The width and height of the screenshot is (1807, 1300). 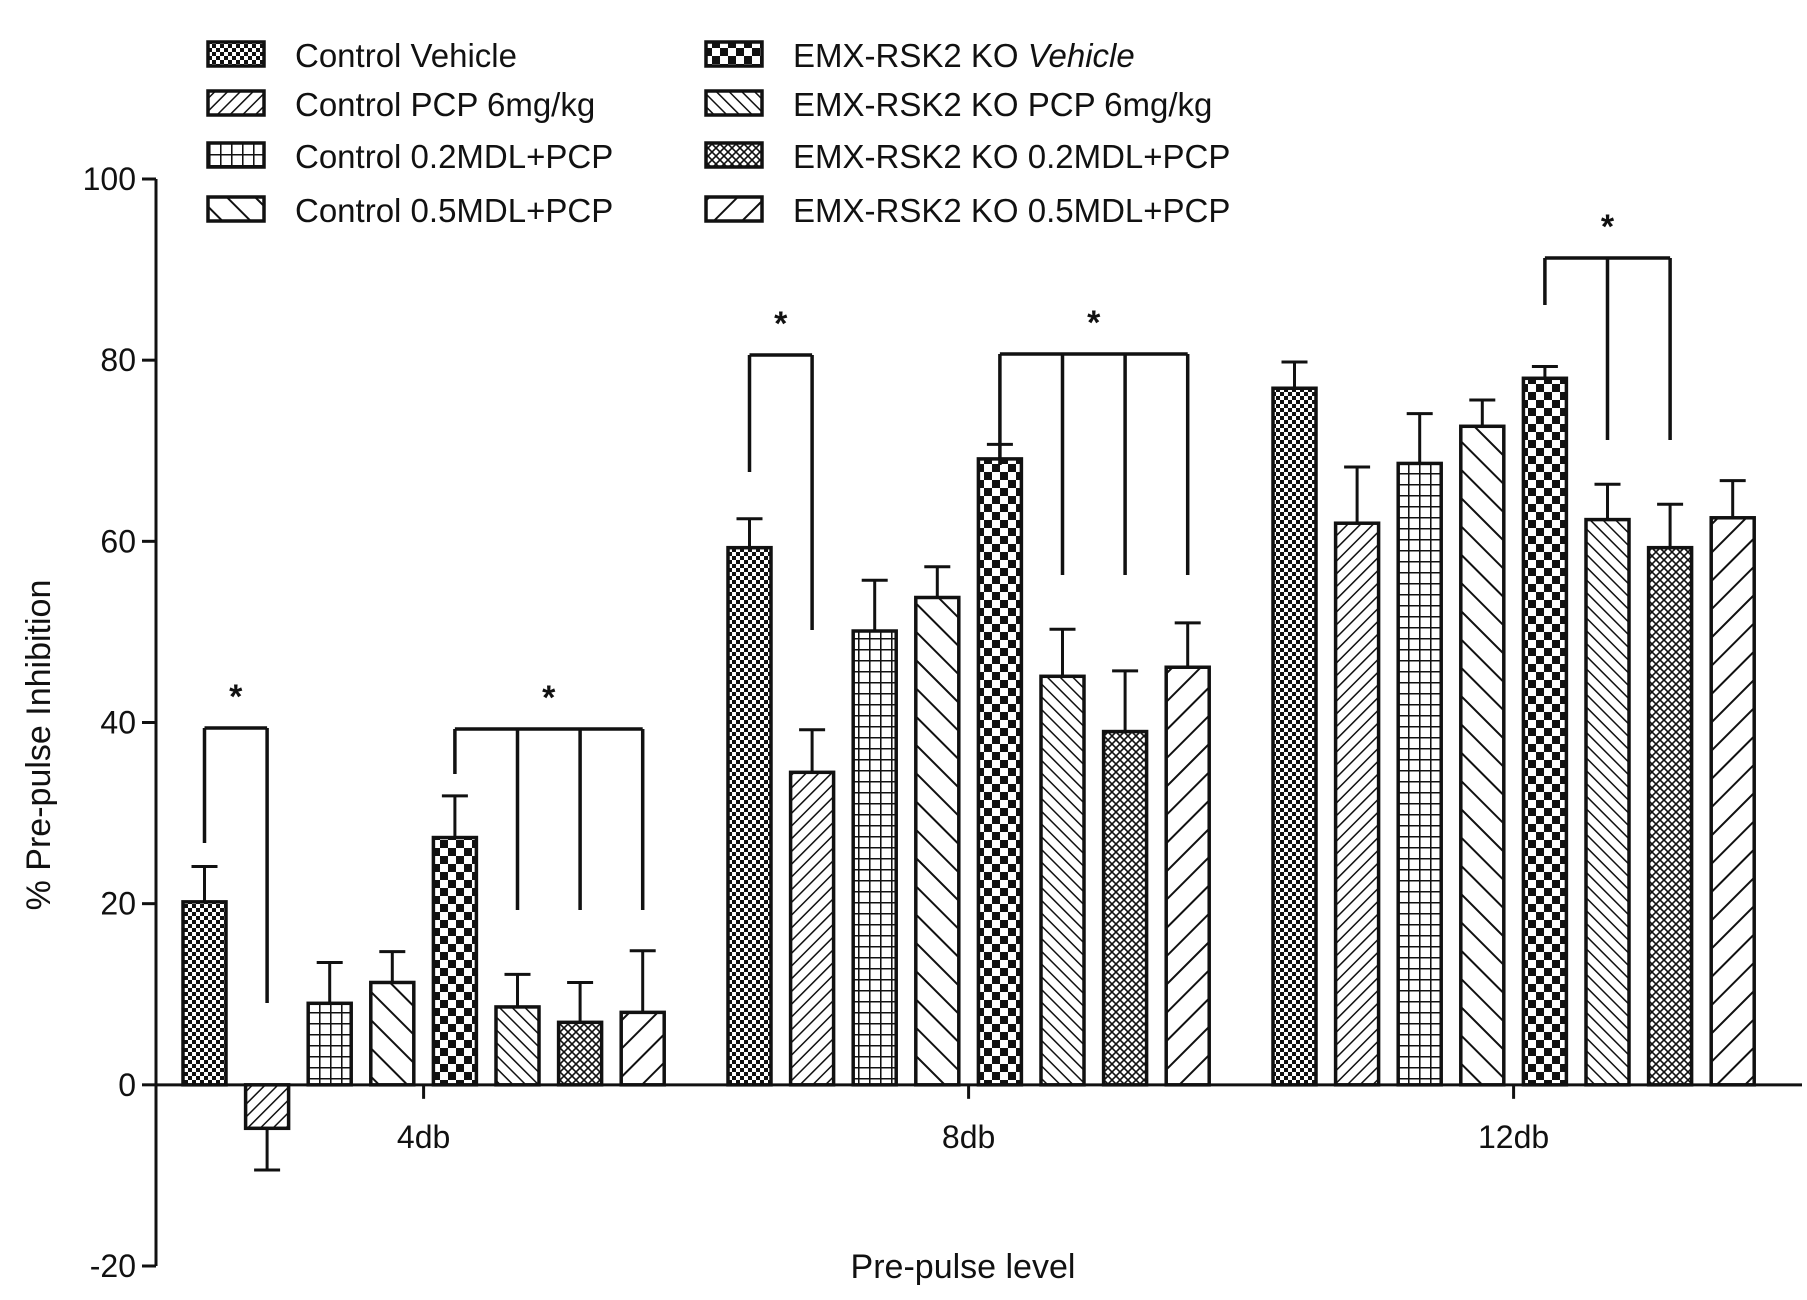 I want to click on bar-emx-rsk2-ko-pcp-6mg-kg-12db, so click(x=1607, y=802).